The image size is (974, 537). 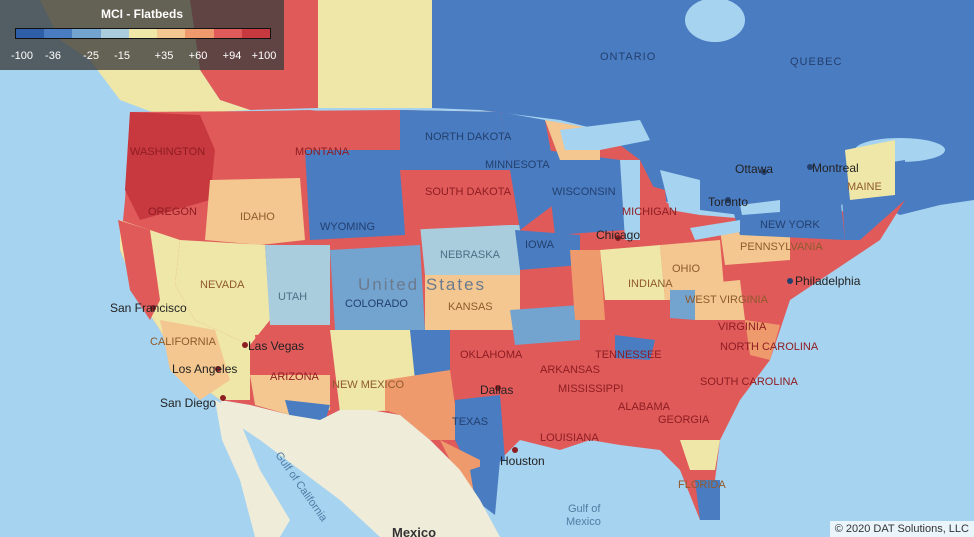 What do you see at coordinates (605, 135) in the screenshot?
I see `lake-superior` at bounding box center [605, 135].